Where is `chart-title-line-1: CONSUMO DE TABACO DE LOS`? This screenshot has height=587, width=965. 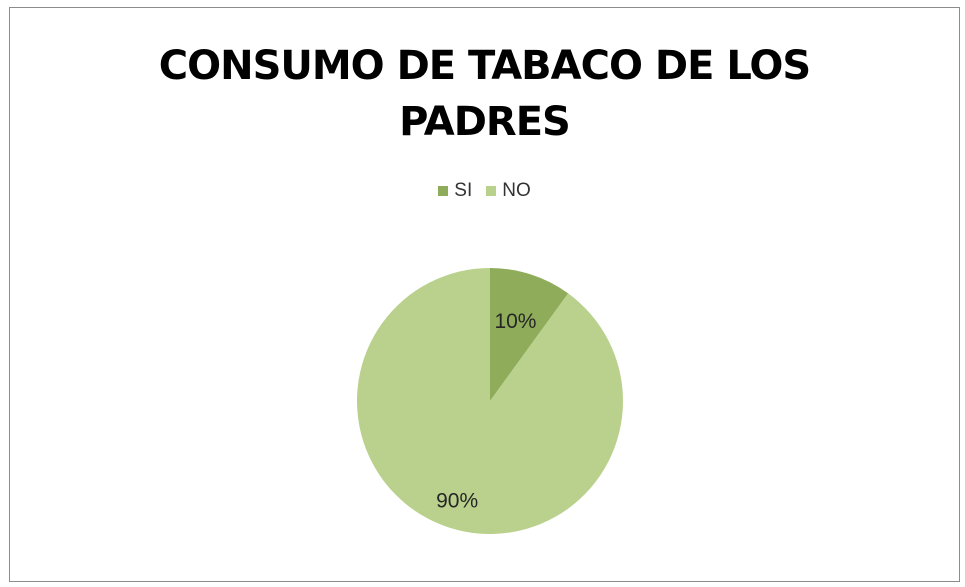 chart-title-line-1: CONSUMO DE TABACO DE LOS is located at coordinates (485, 66).